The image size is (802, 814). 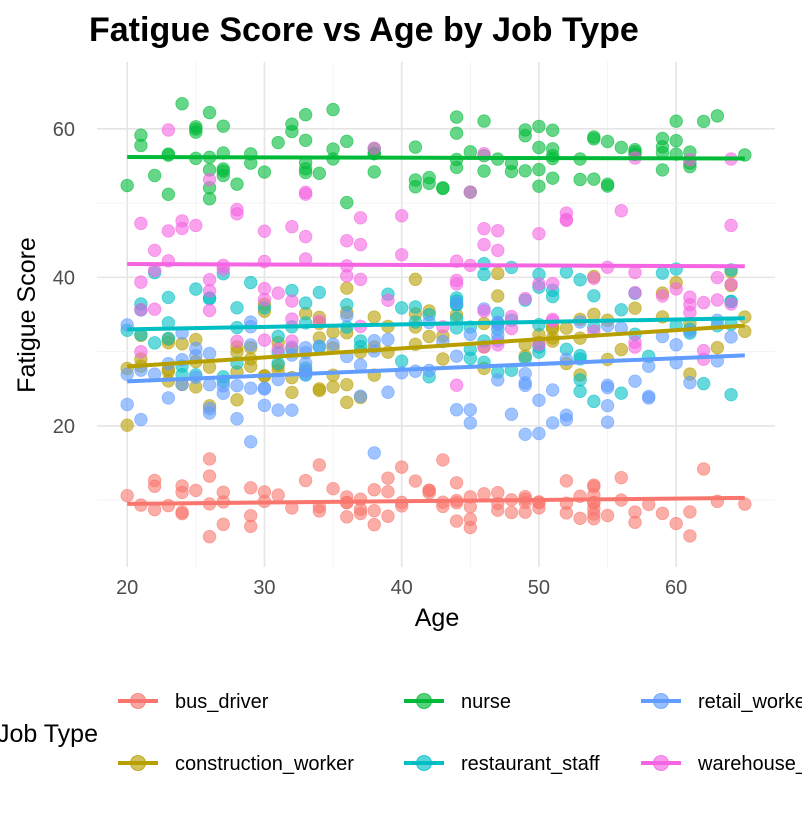 I want to click on legend-label: construction_worker, so click(x=264, y=764).